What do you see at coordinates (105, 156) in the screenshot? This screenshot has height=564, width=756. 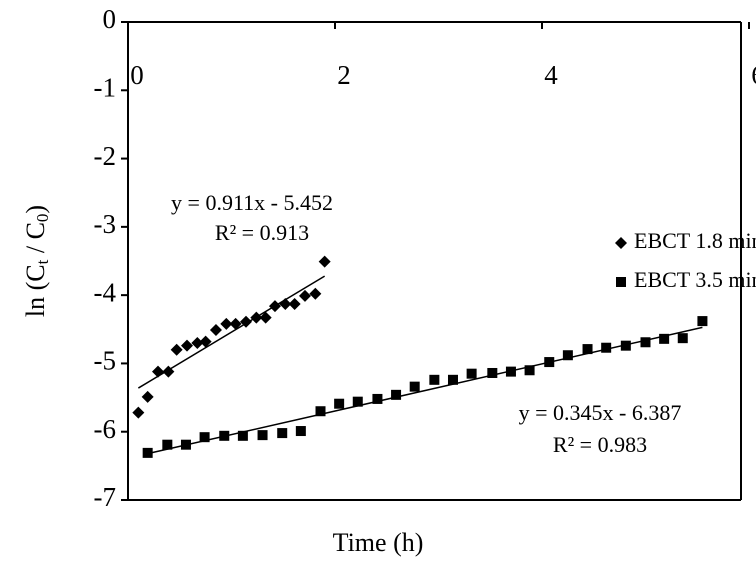 I see `y-tick-label: -2` at bounding box center [105, 156].